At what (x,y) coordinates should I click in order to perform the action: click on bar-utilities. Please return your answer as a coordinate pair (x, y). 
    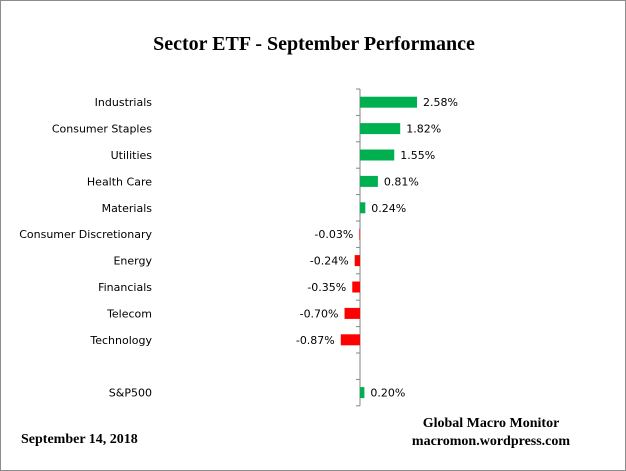
    Looking at the image, I should click on (377, 155).